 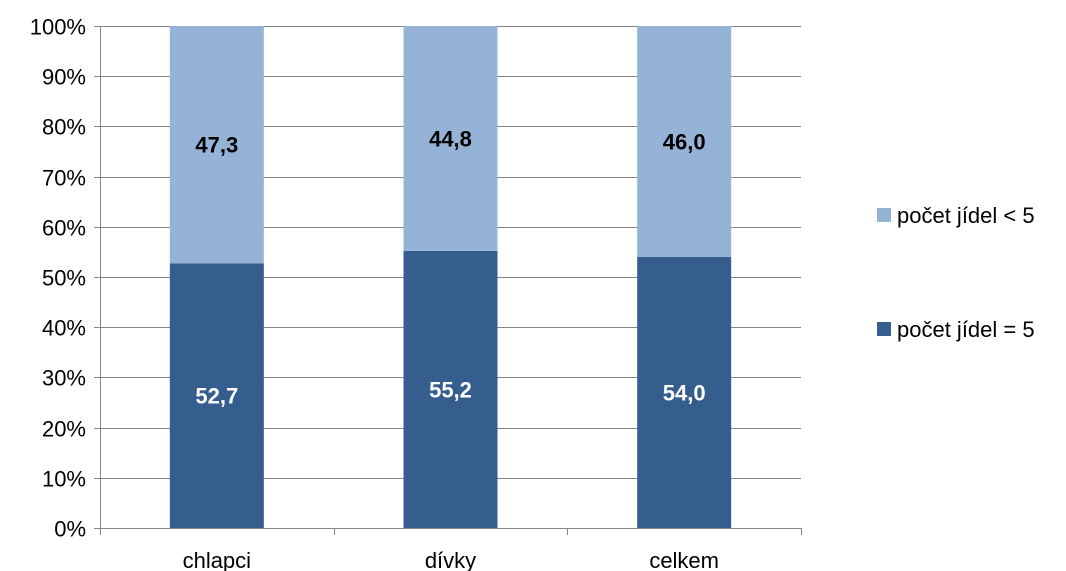 I want to click on data-label: 54,0, so click(x=684, y=392).